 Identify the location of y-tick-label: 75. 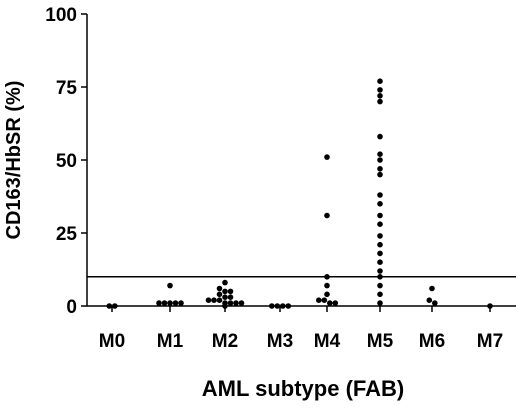
(67, 88).